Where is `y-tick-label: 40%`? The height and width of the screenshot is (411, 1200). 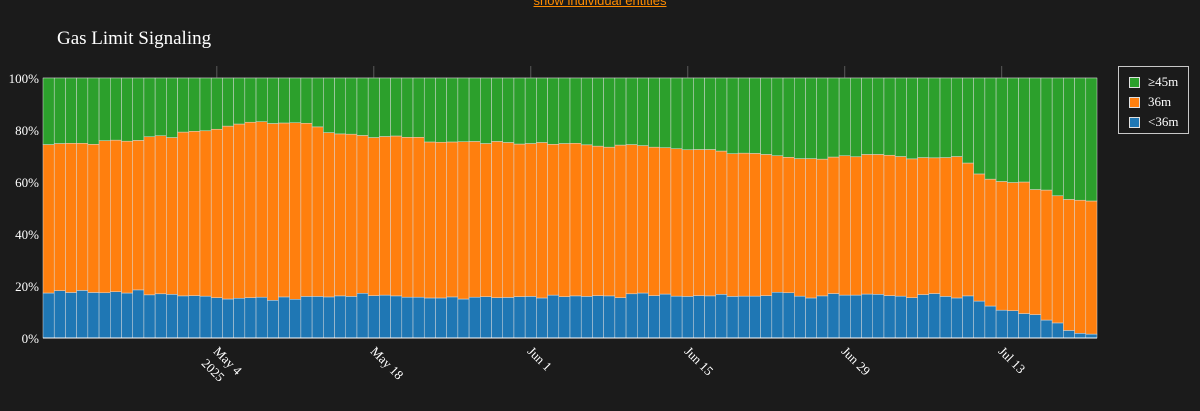
y-tick-label: 40% is located at coordinates (27, 234).